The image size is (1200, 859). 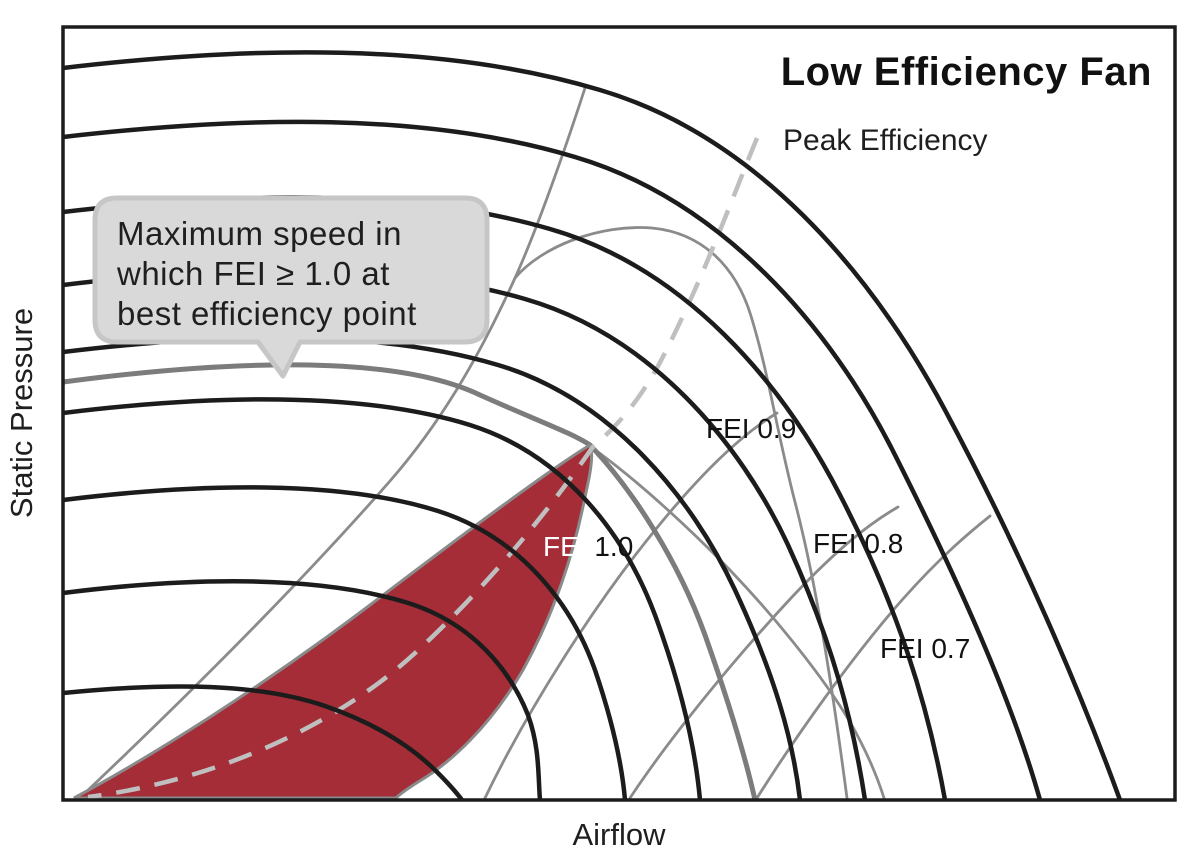 What do you see at coordinates (966, 72) in the screenshot?
I see `chart-title: Low Efficiency Fan` at bounding box center [966, 72].